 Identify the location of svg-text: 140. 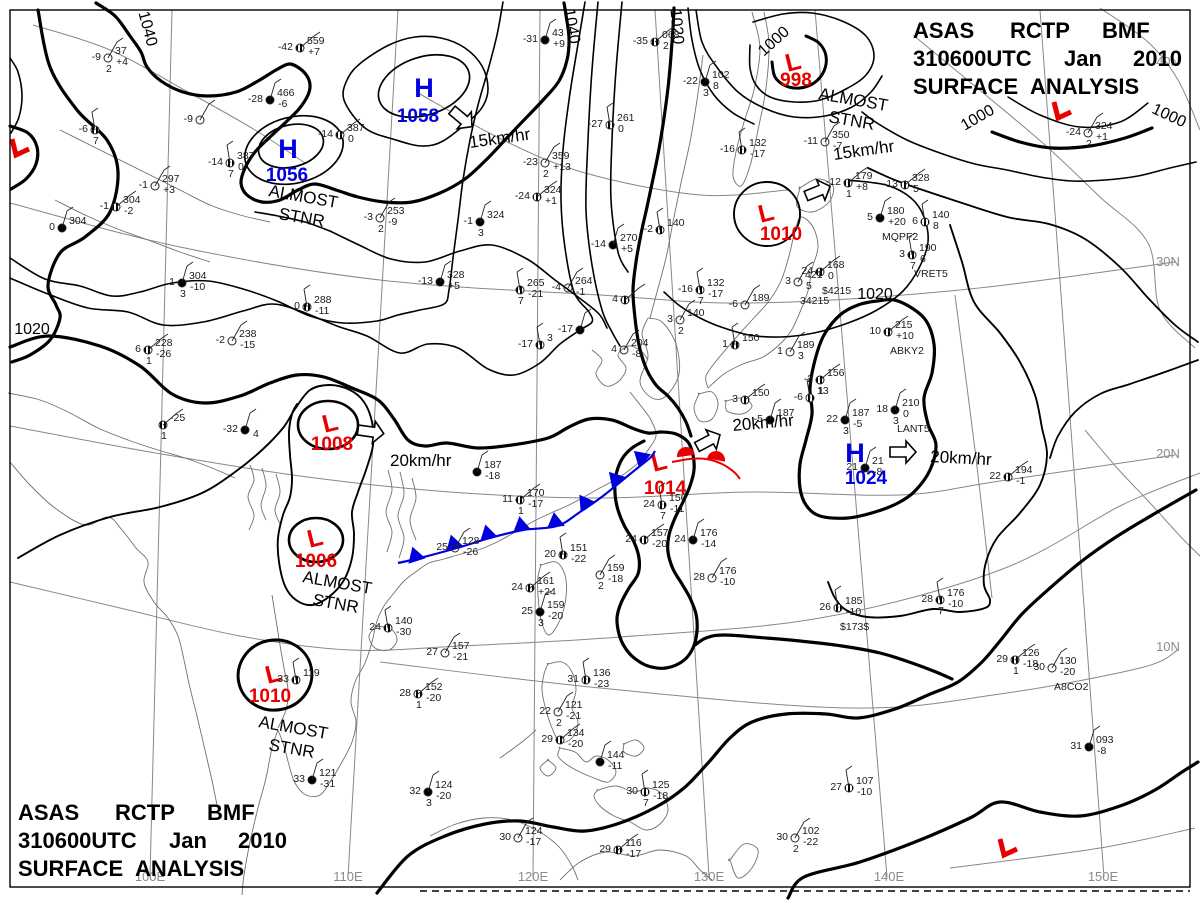
(404, 621).